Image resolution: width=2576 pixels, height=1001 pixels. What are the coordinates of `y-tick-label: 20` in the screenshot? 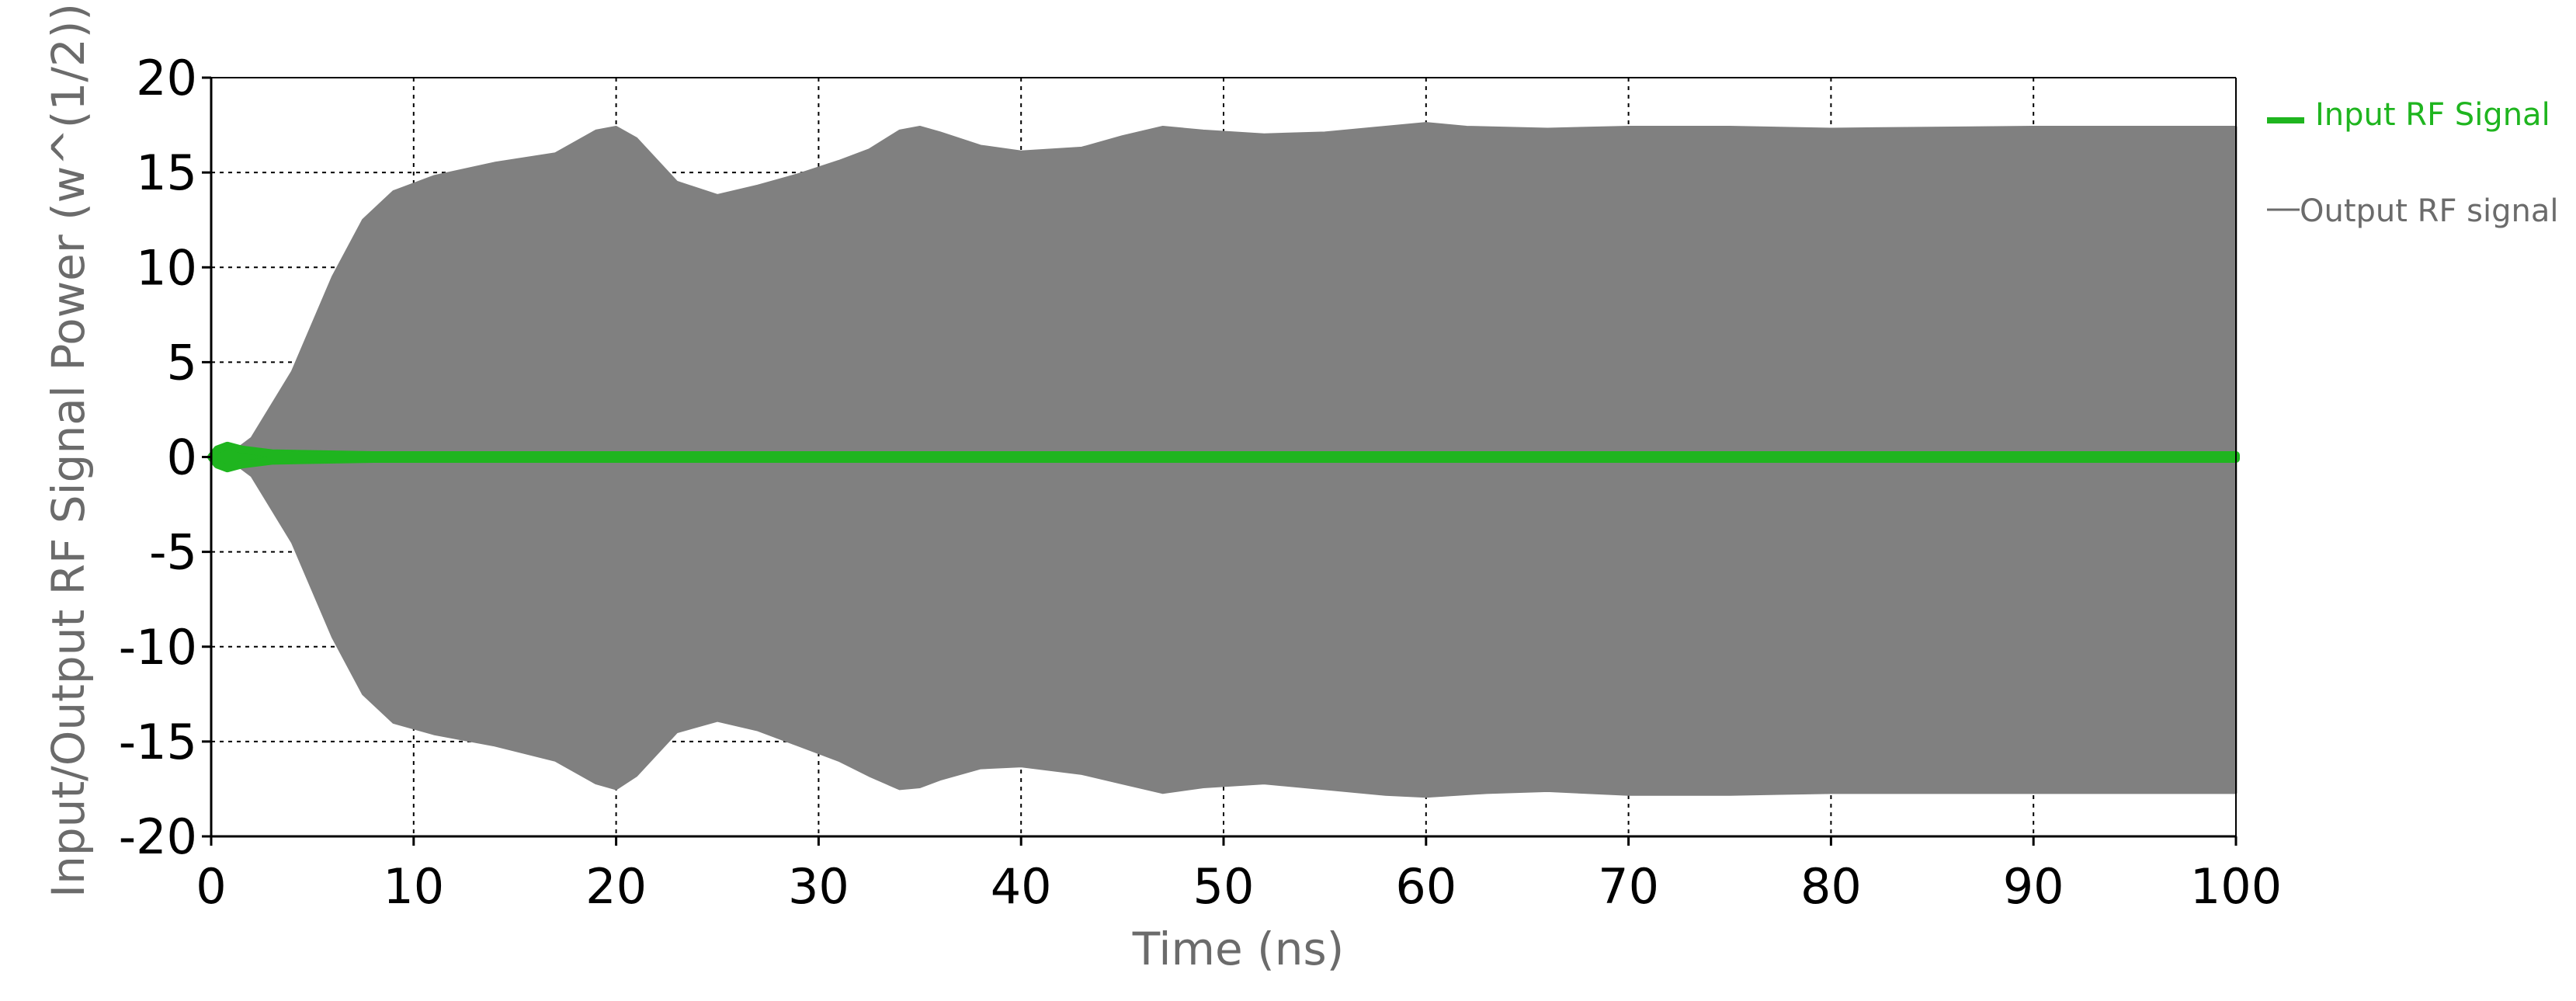 It's located at (166, 78).